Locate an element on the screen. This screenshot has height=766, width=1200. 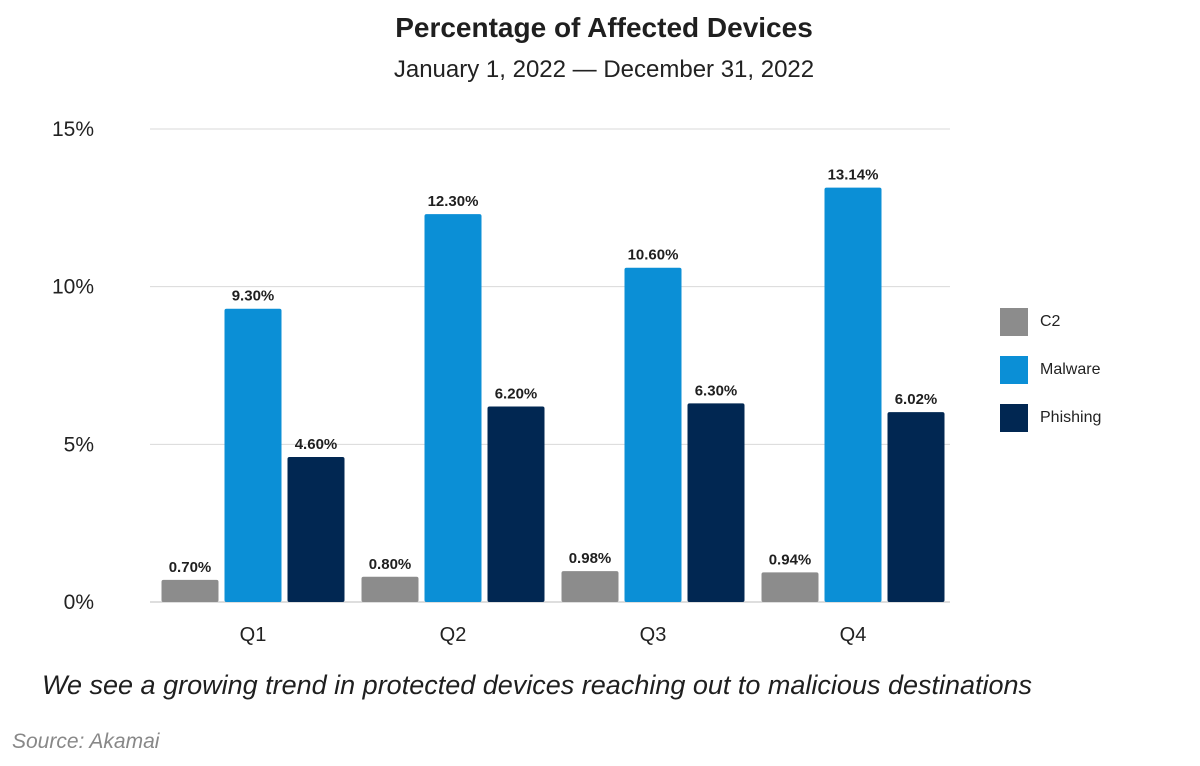
chart-title: Percentage of Affected Devices is located at coordinates (604, 27).